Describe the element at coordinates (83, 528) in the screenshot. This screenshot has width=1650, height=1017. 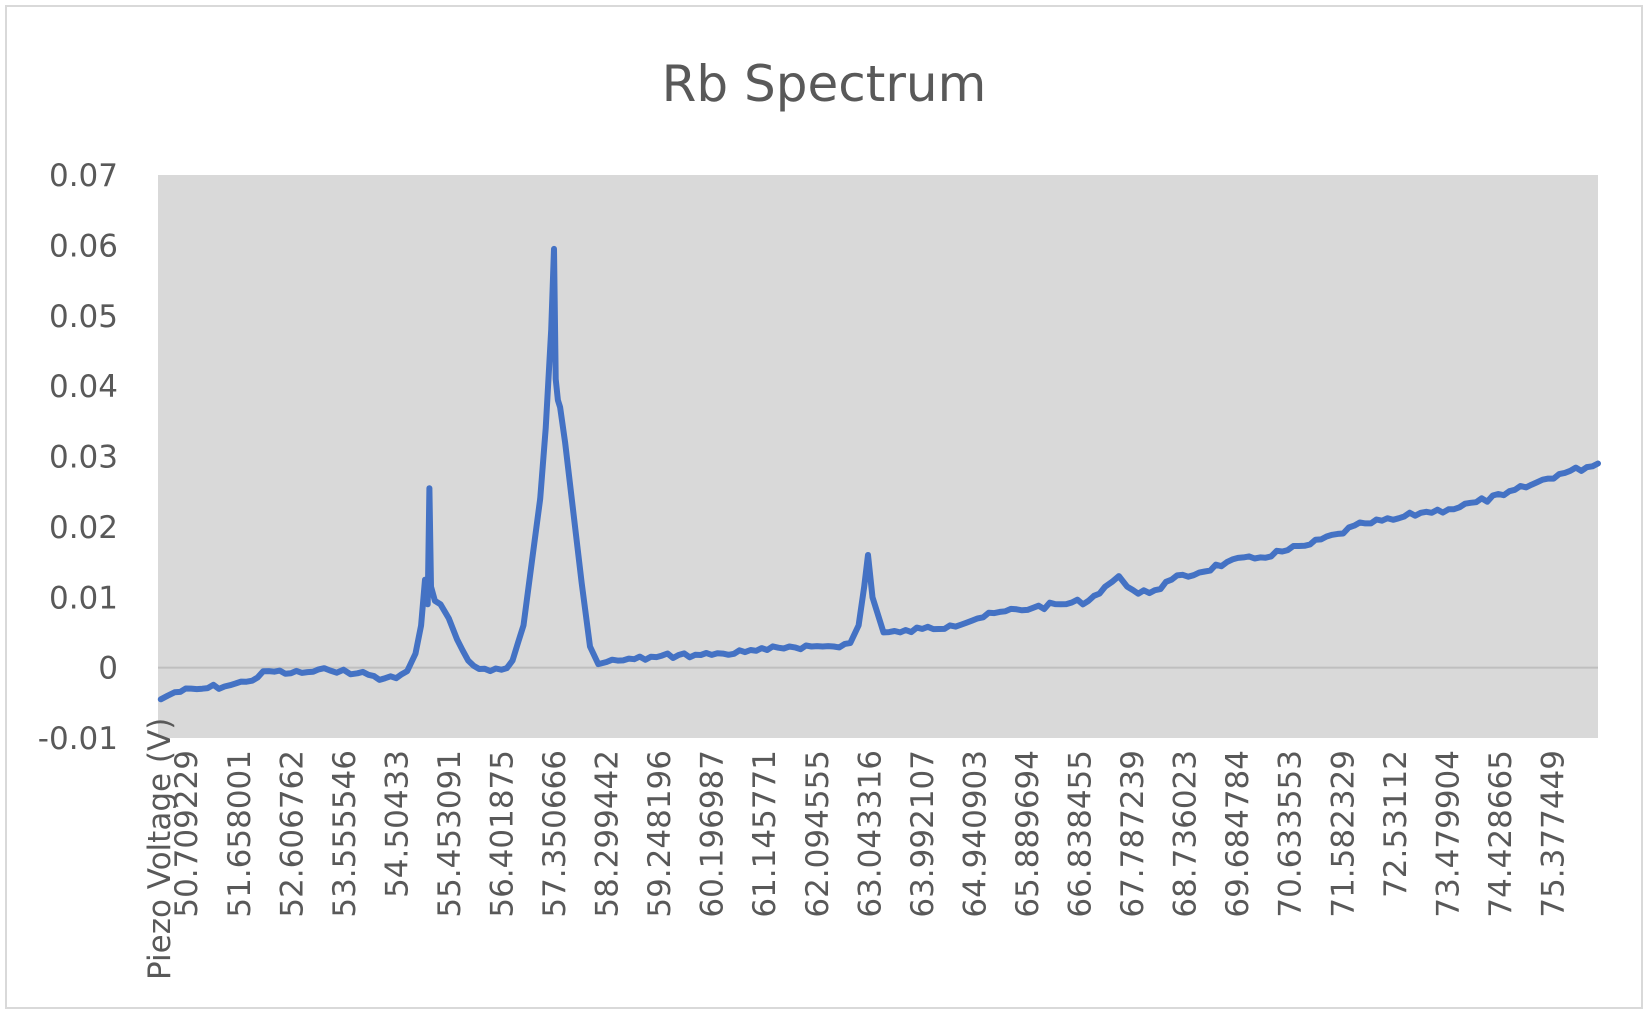
I see `y-tick-label: 0.02` at that location.